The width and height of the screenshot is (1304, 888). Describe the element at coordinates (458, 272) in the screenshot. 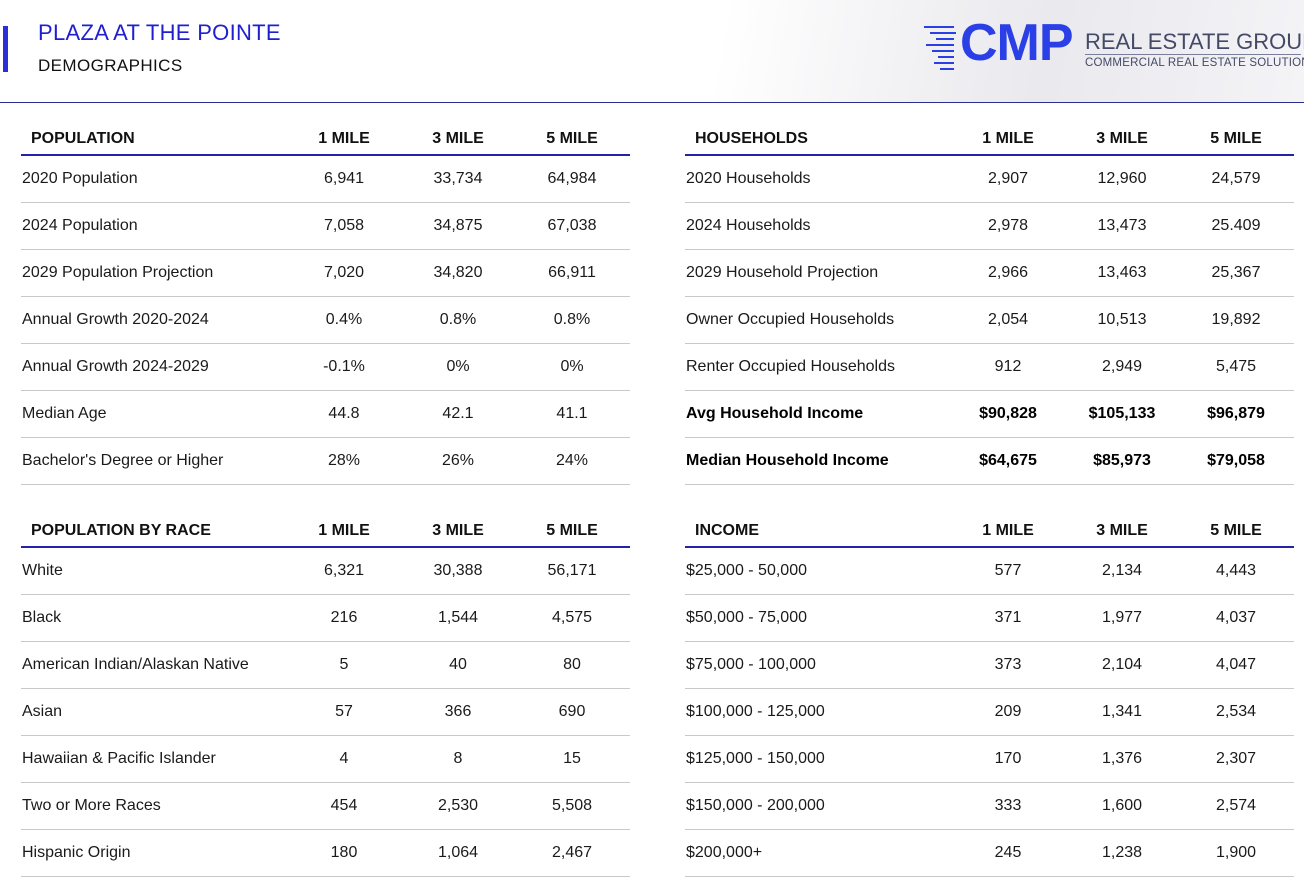

I see `value-3-mile: 34,820` at that location.